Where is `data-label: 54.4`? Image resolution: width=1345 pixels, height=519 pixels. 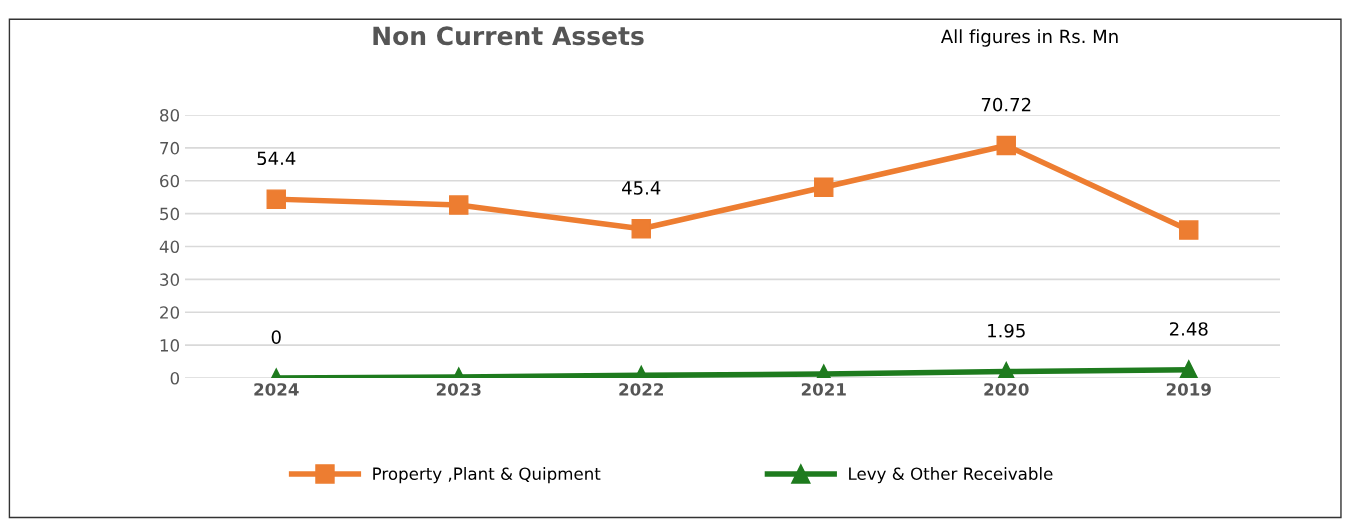
data-label: 54.4 is located at coordinates (276, 158).